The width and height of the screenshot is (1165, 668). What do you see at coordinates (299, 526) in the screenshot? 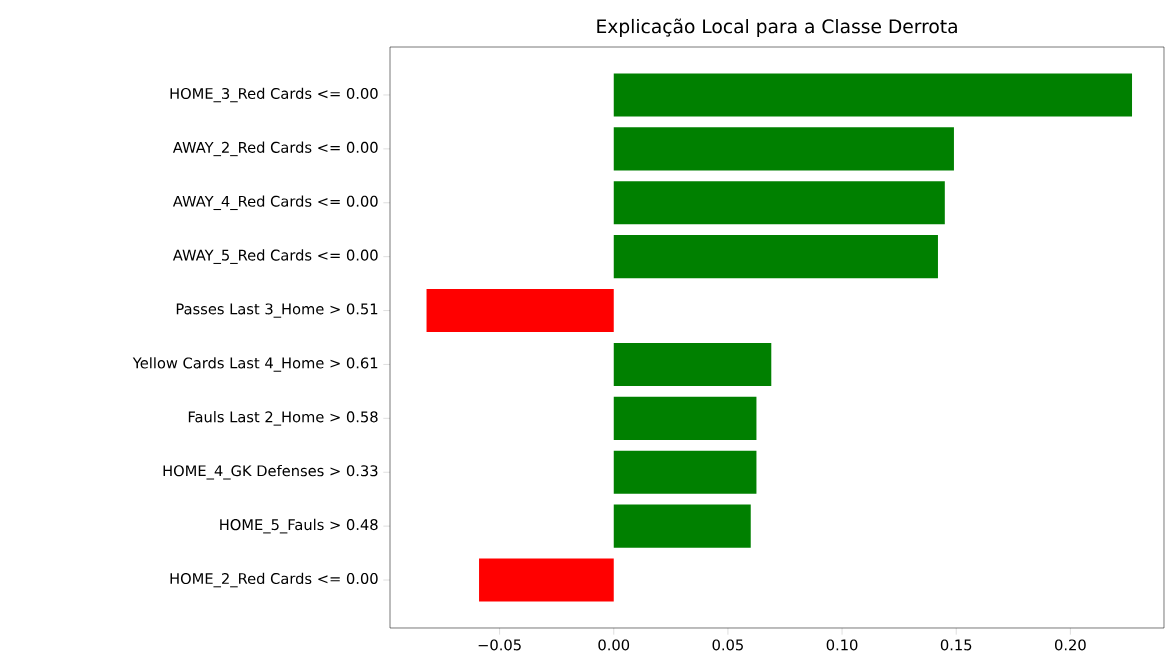
I see `y-tick-label: HOME_5_Fauls > 0.48` at bounding box center [299, 526].